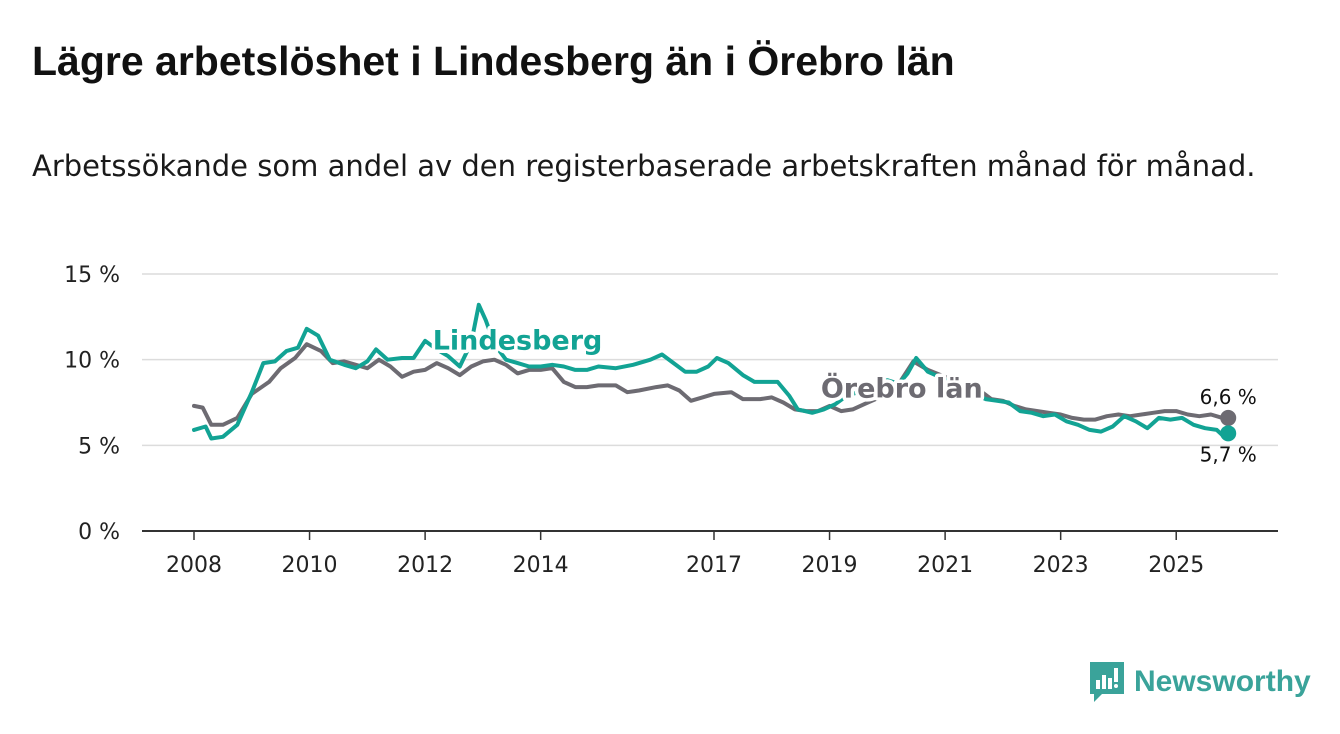  Describe the element at coordinates (707, 365) in the screenshot. I see `series-annotations: Lindesberg Örebro län` at that location.